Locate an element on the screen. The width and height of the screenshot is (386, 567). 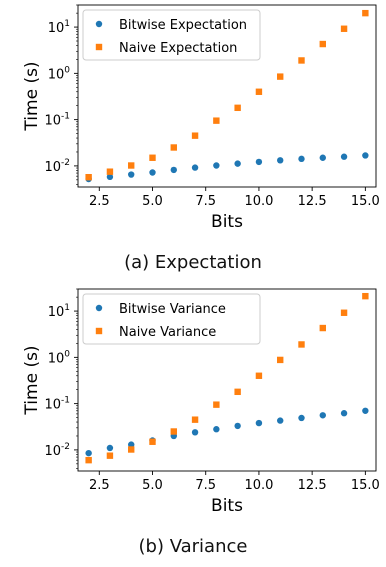
legend-label: Naive Expectation is located at coordinates (178, 48).